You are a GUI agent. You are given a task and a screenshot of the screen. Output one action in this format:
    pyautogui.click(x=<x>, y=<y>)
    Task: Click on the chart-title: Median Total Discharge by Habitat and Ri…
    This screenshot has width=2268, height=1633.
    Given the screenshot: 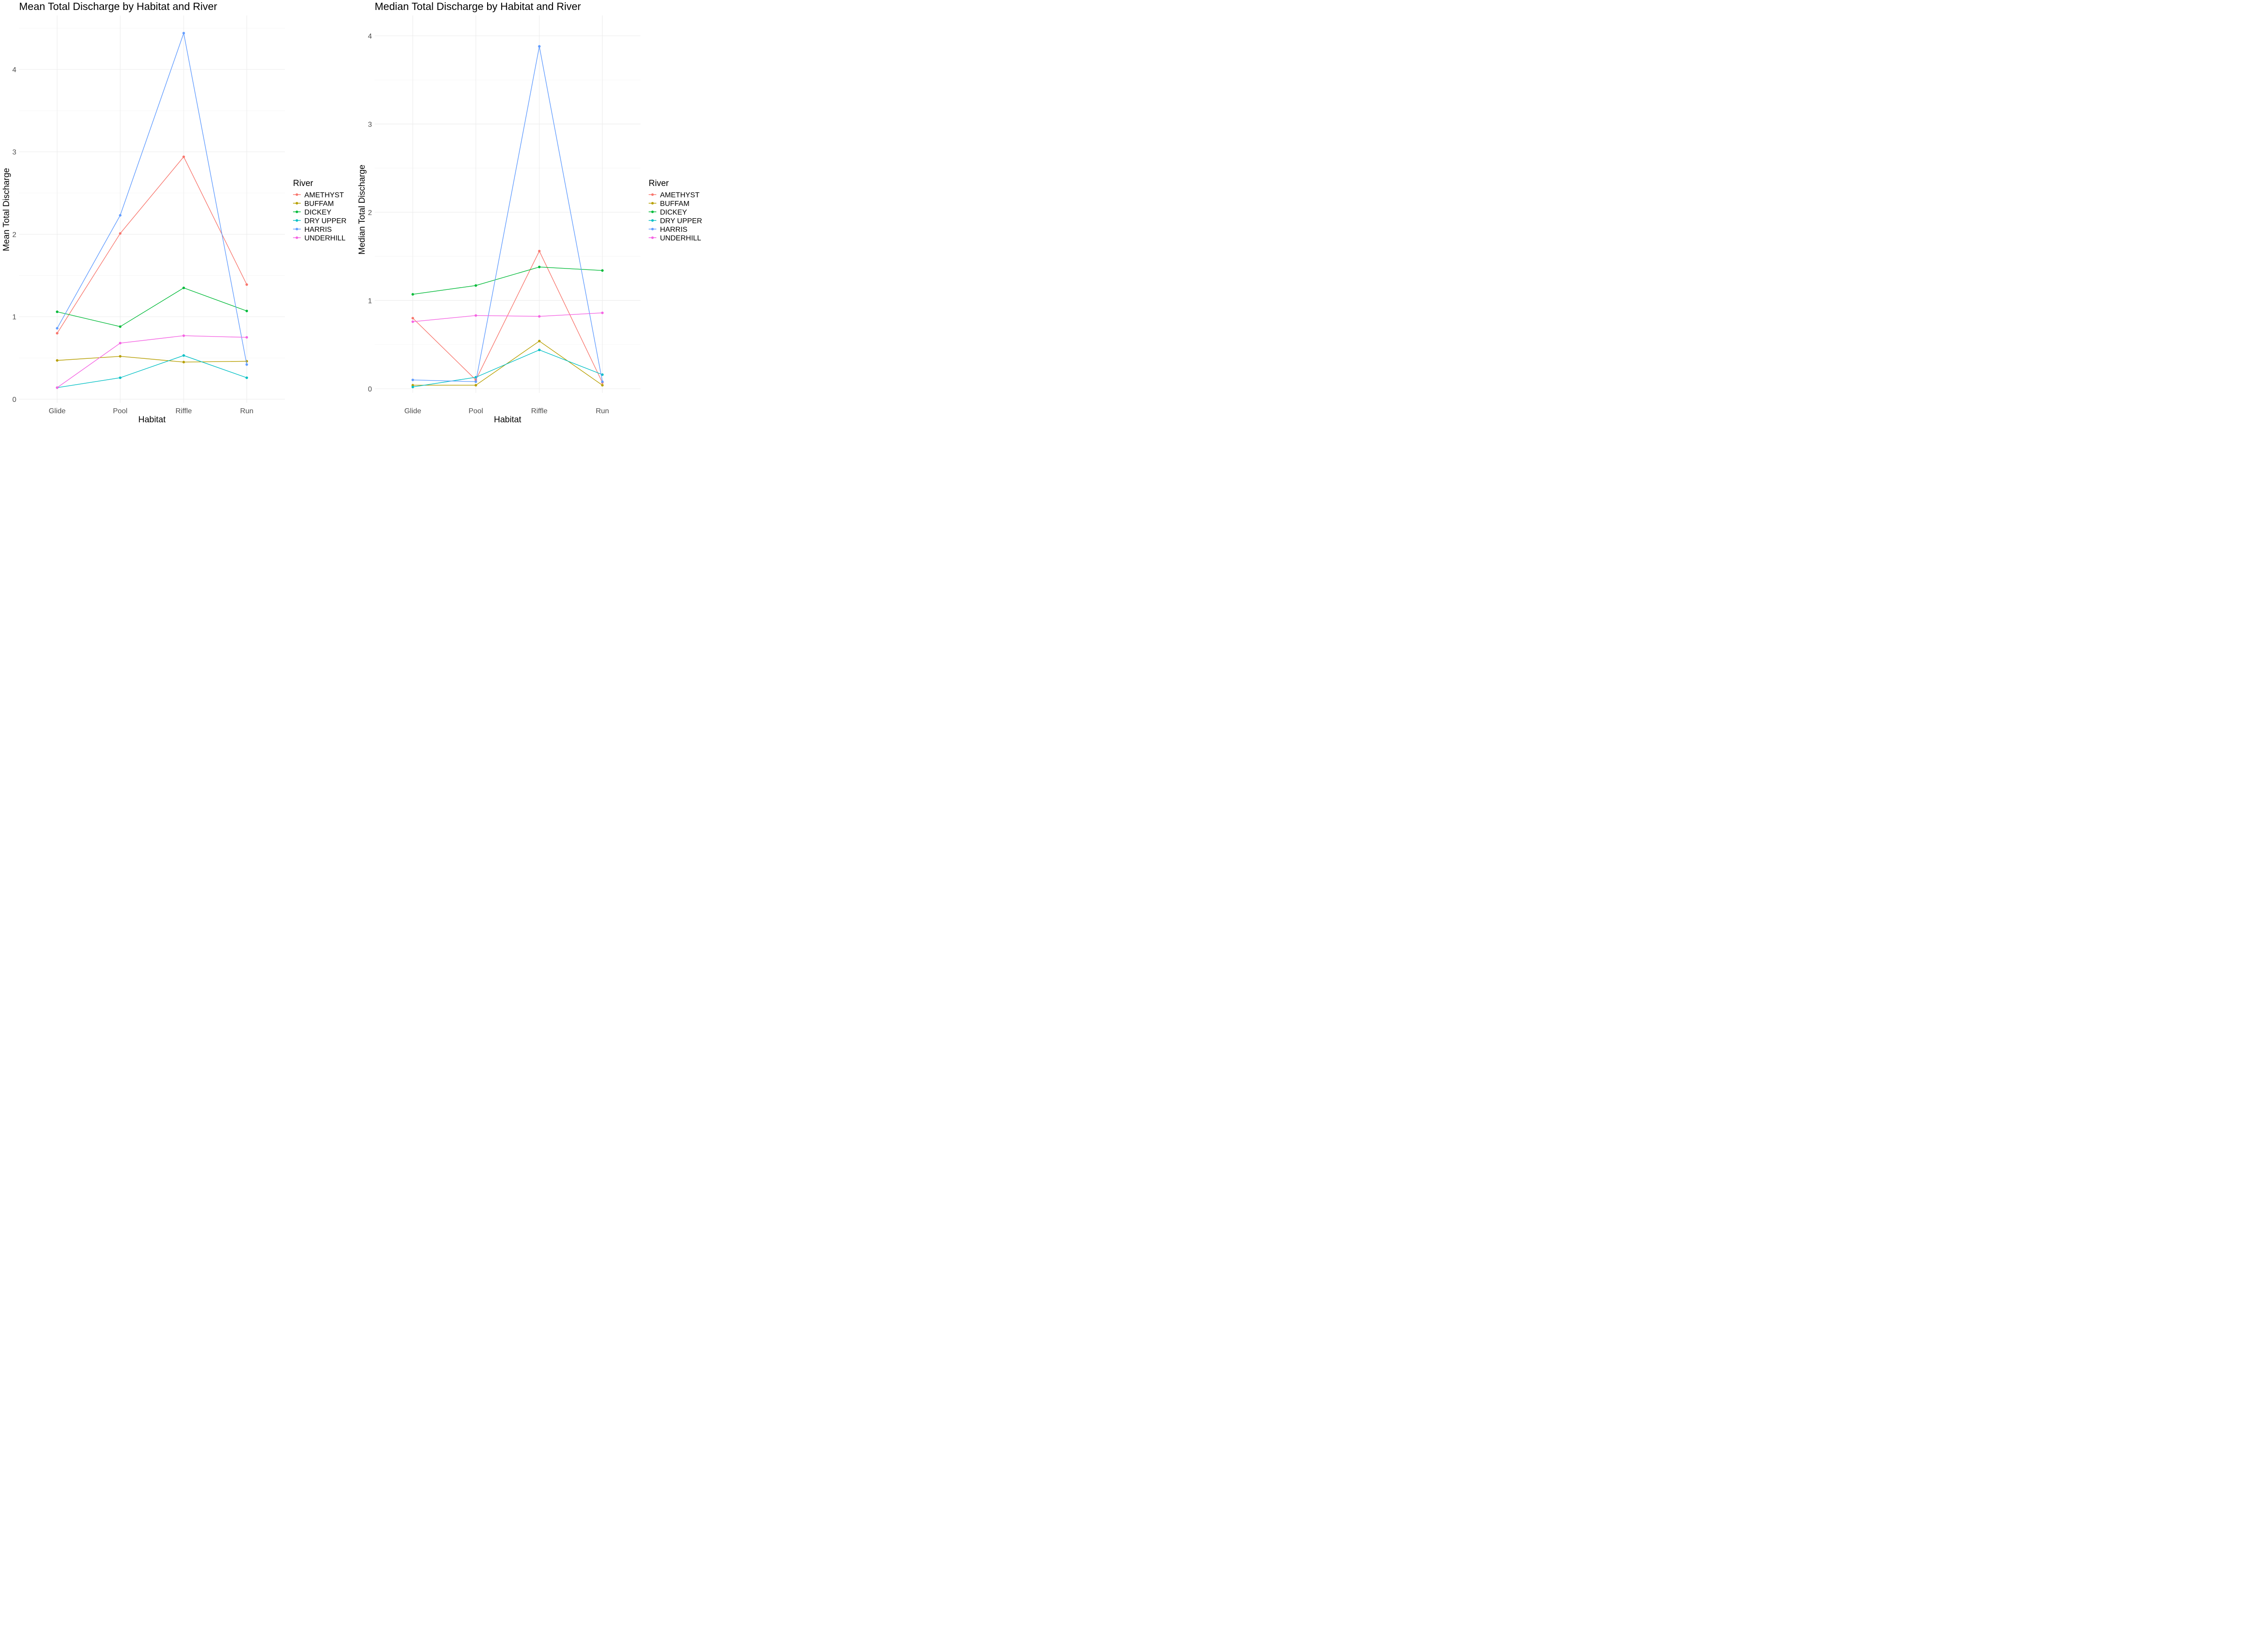 What is the action you would take?
    pyautogui.click(x=478, y=6)
    